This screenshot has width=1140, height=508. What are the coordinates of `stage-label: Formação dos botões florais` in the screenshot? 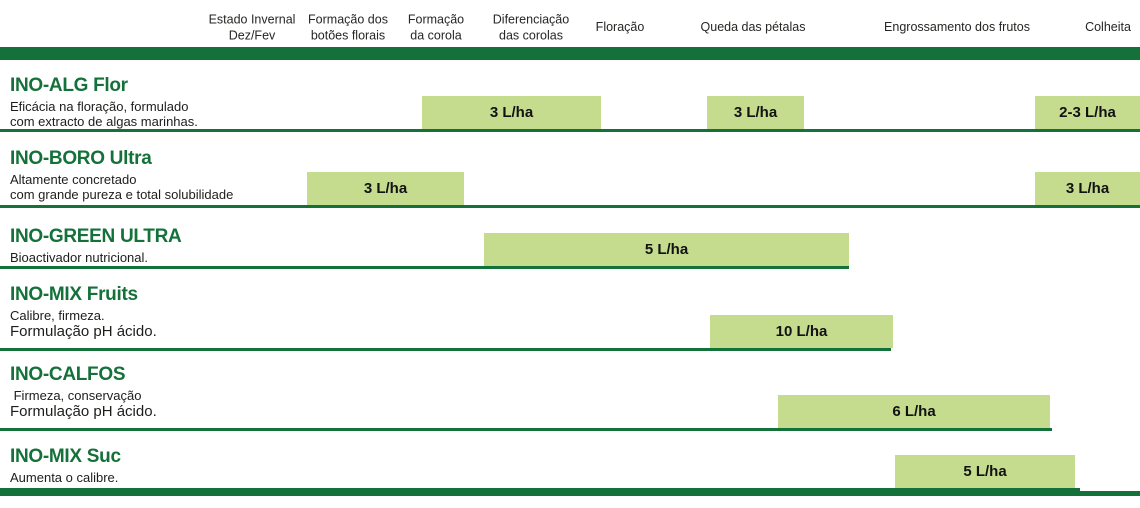 It's located at (348, 27).